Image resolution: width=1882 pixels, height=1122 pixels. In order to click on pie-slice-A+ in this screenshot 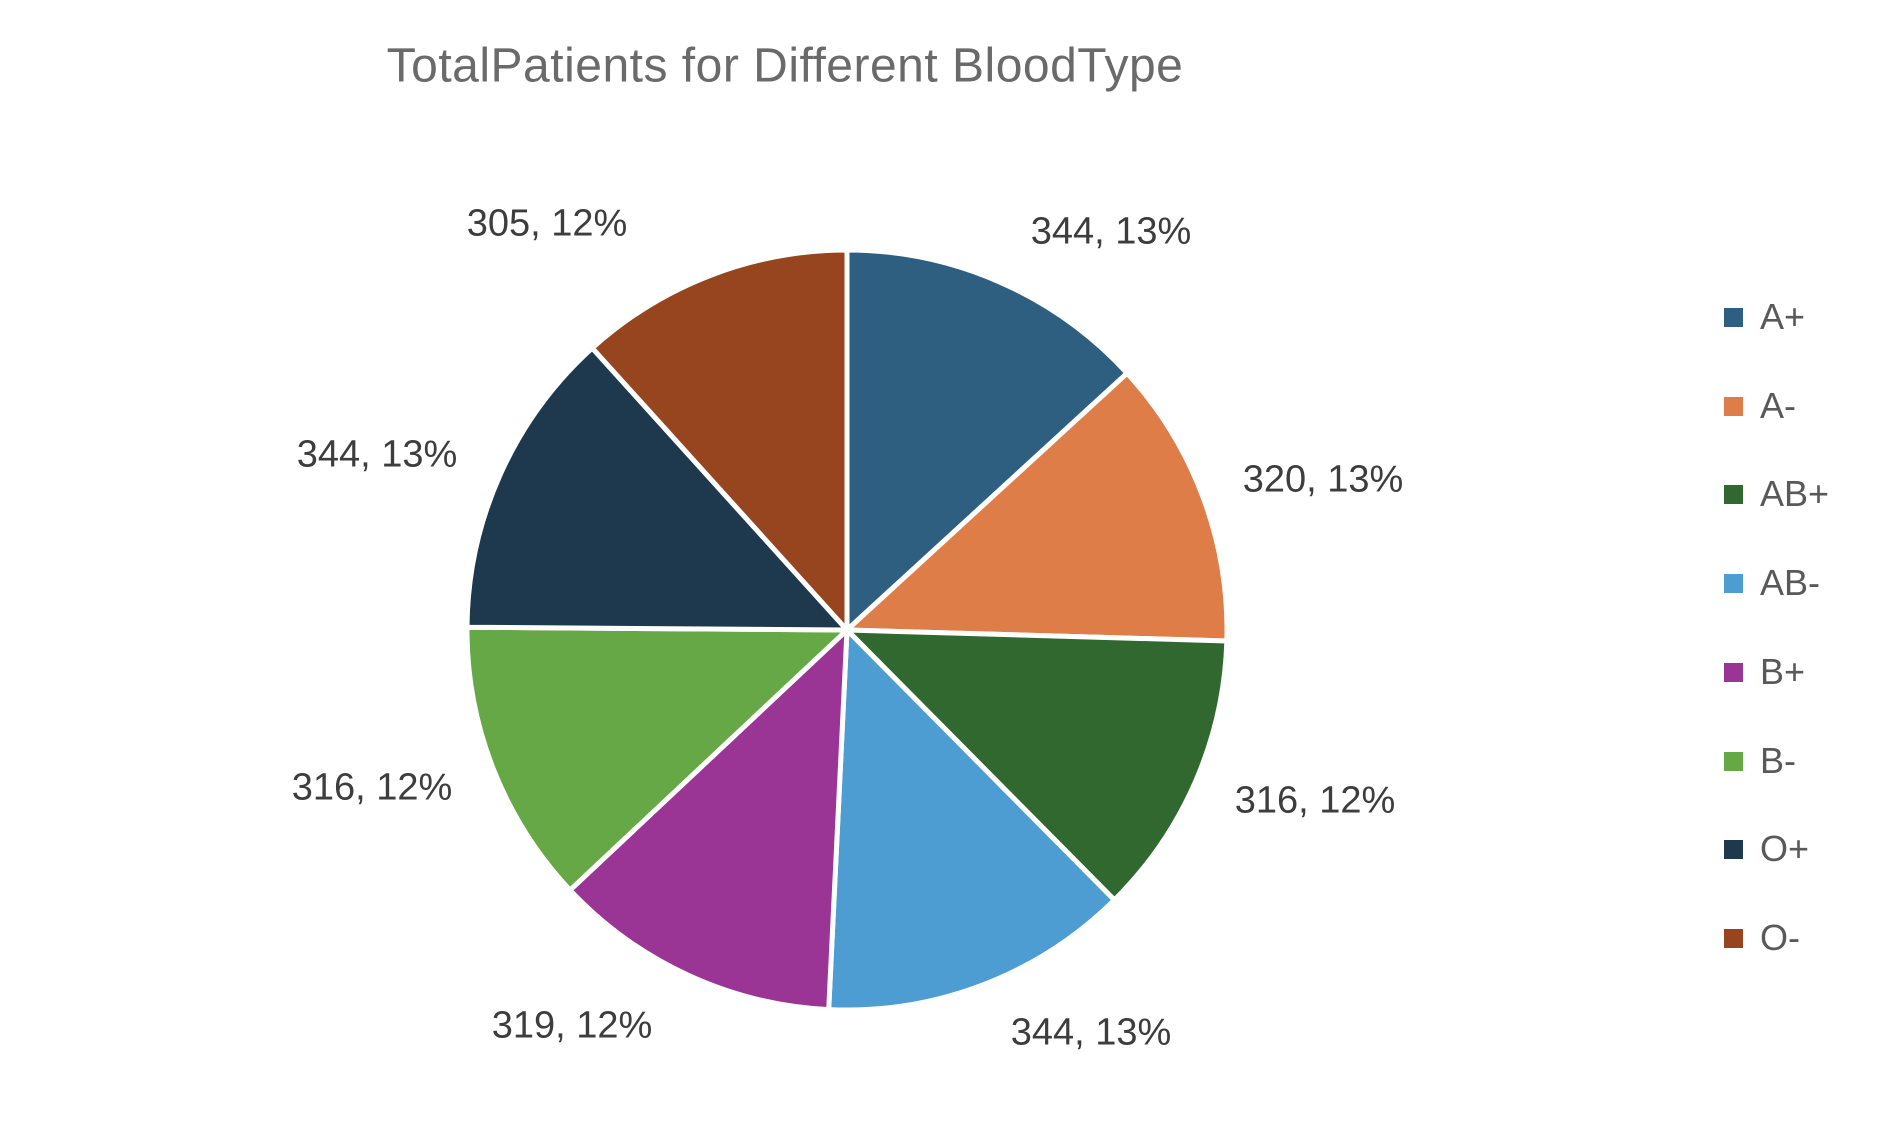, I will do `click(987, 440)`.